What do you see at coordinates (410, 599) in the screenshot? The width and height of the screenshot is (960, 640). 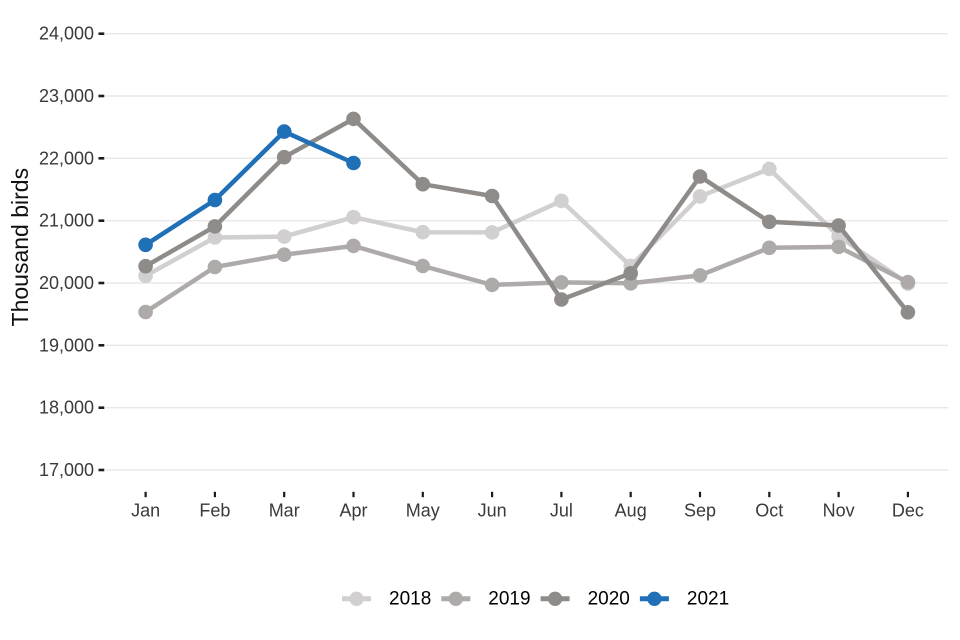 I see `svg-text: 2018` at bounding box center [410, 599].